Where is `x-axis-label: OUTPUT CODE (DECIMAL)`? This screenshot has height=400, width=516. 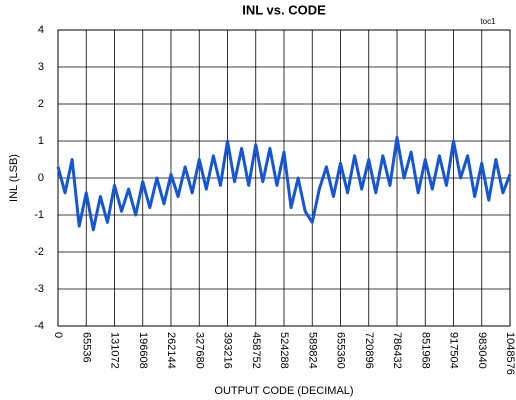
x-axis-label: OUTPUT CODE (DECIMAL) is located at coordinates (283, 391).